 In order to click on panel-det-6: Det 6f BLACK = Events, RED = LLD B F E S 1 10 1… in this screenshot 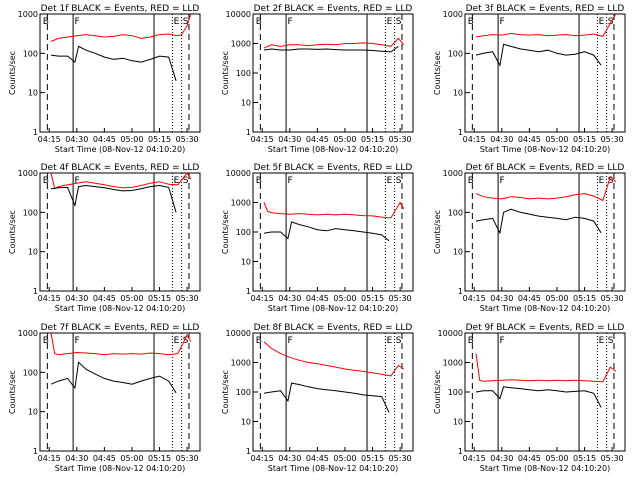, I will do `click(529, 238)`.